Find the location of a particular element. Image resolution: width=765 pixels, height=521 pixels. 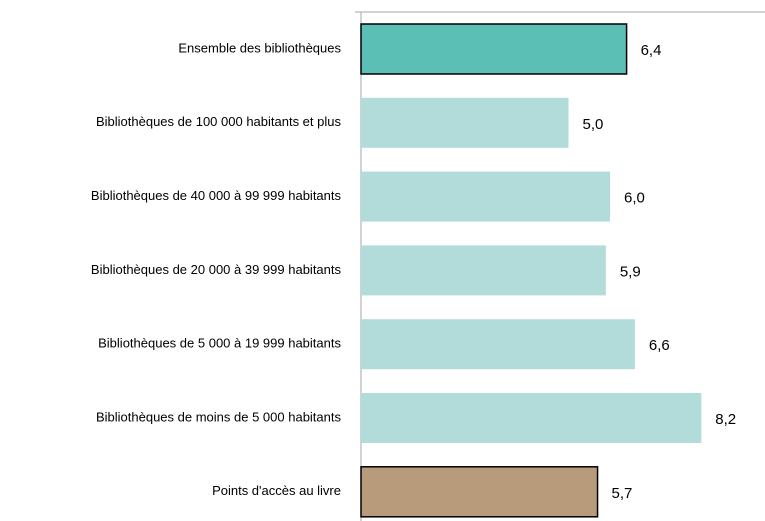

category-label: Points d'accès au livre is located at coordinates (276, 490).